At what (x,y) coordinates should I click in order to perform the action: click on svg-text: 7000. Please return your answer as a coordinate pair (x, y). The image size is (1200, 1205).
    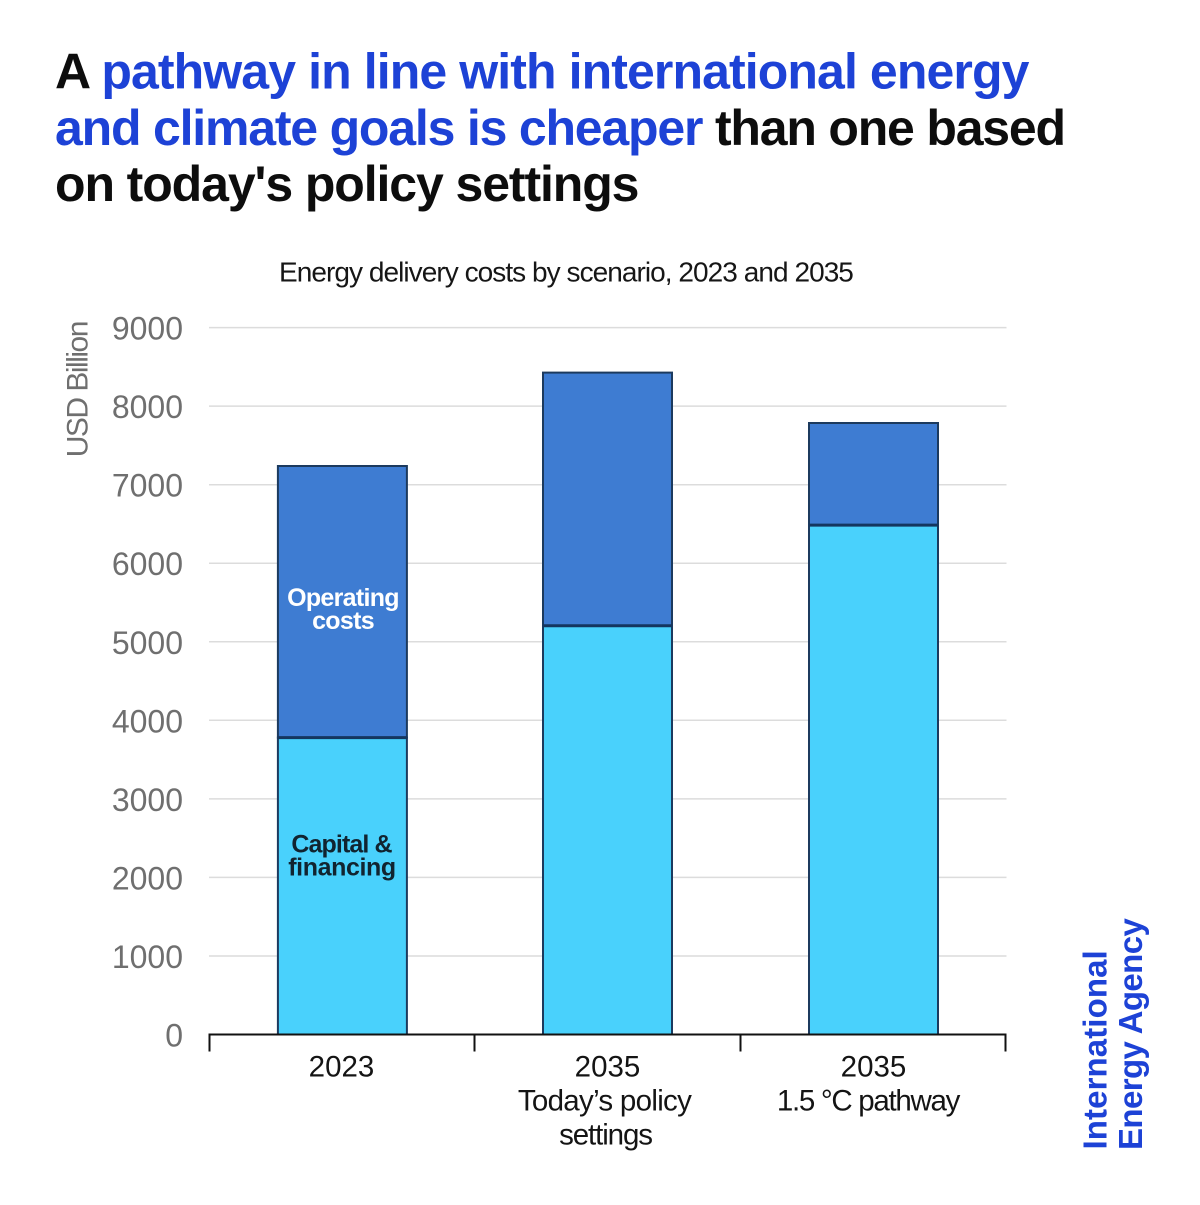
    Looking at the image, I should click on (147, 486).